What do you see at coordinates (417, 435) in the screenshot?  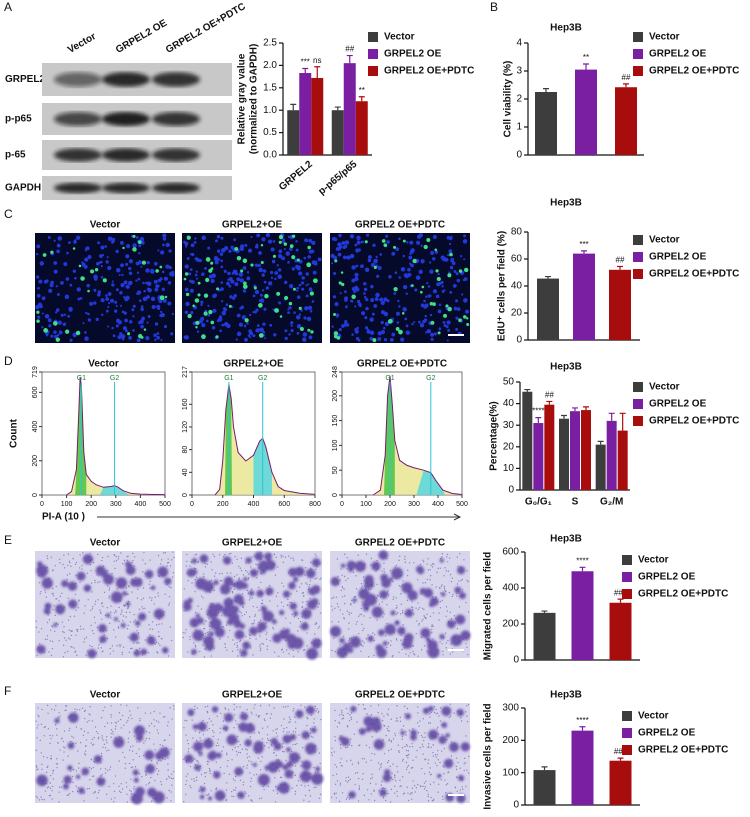 I see `histogram-curve` at bounding box center [417, 435].